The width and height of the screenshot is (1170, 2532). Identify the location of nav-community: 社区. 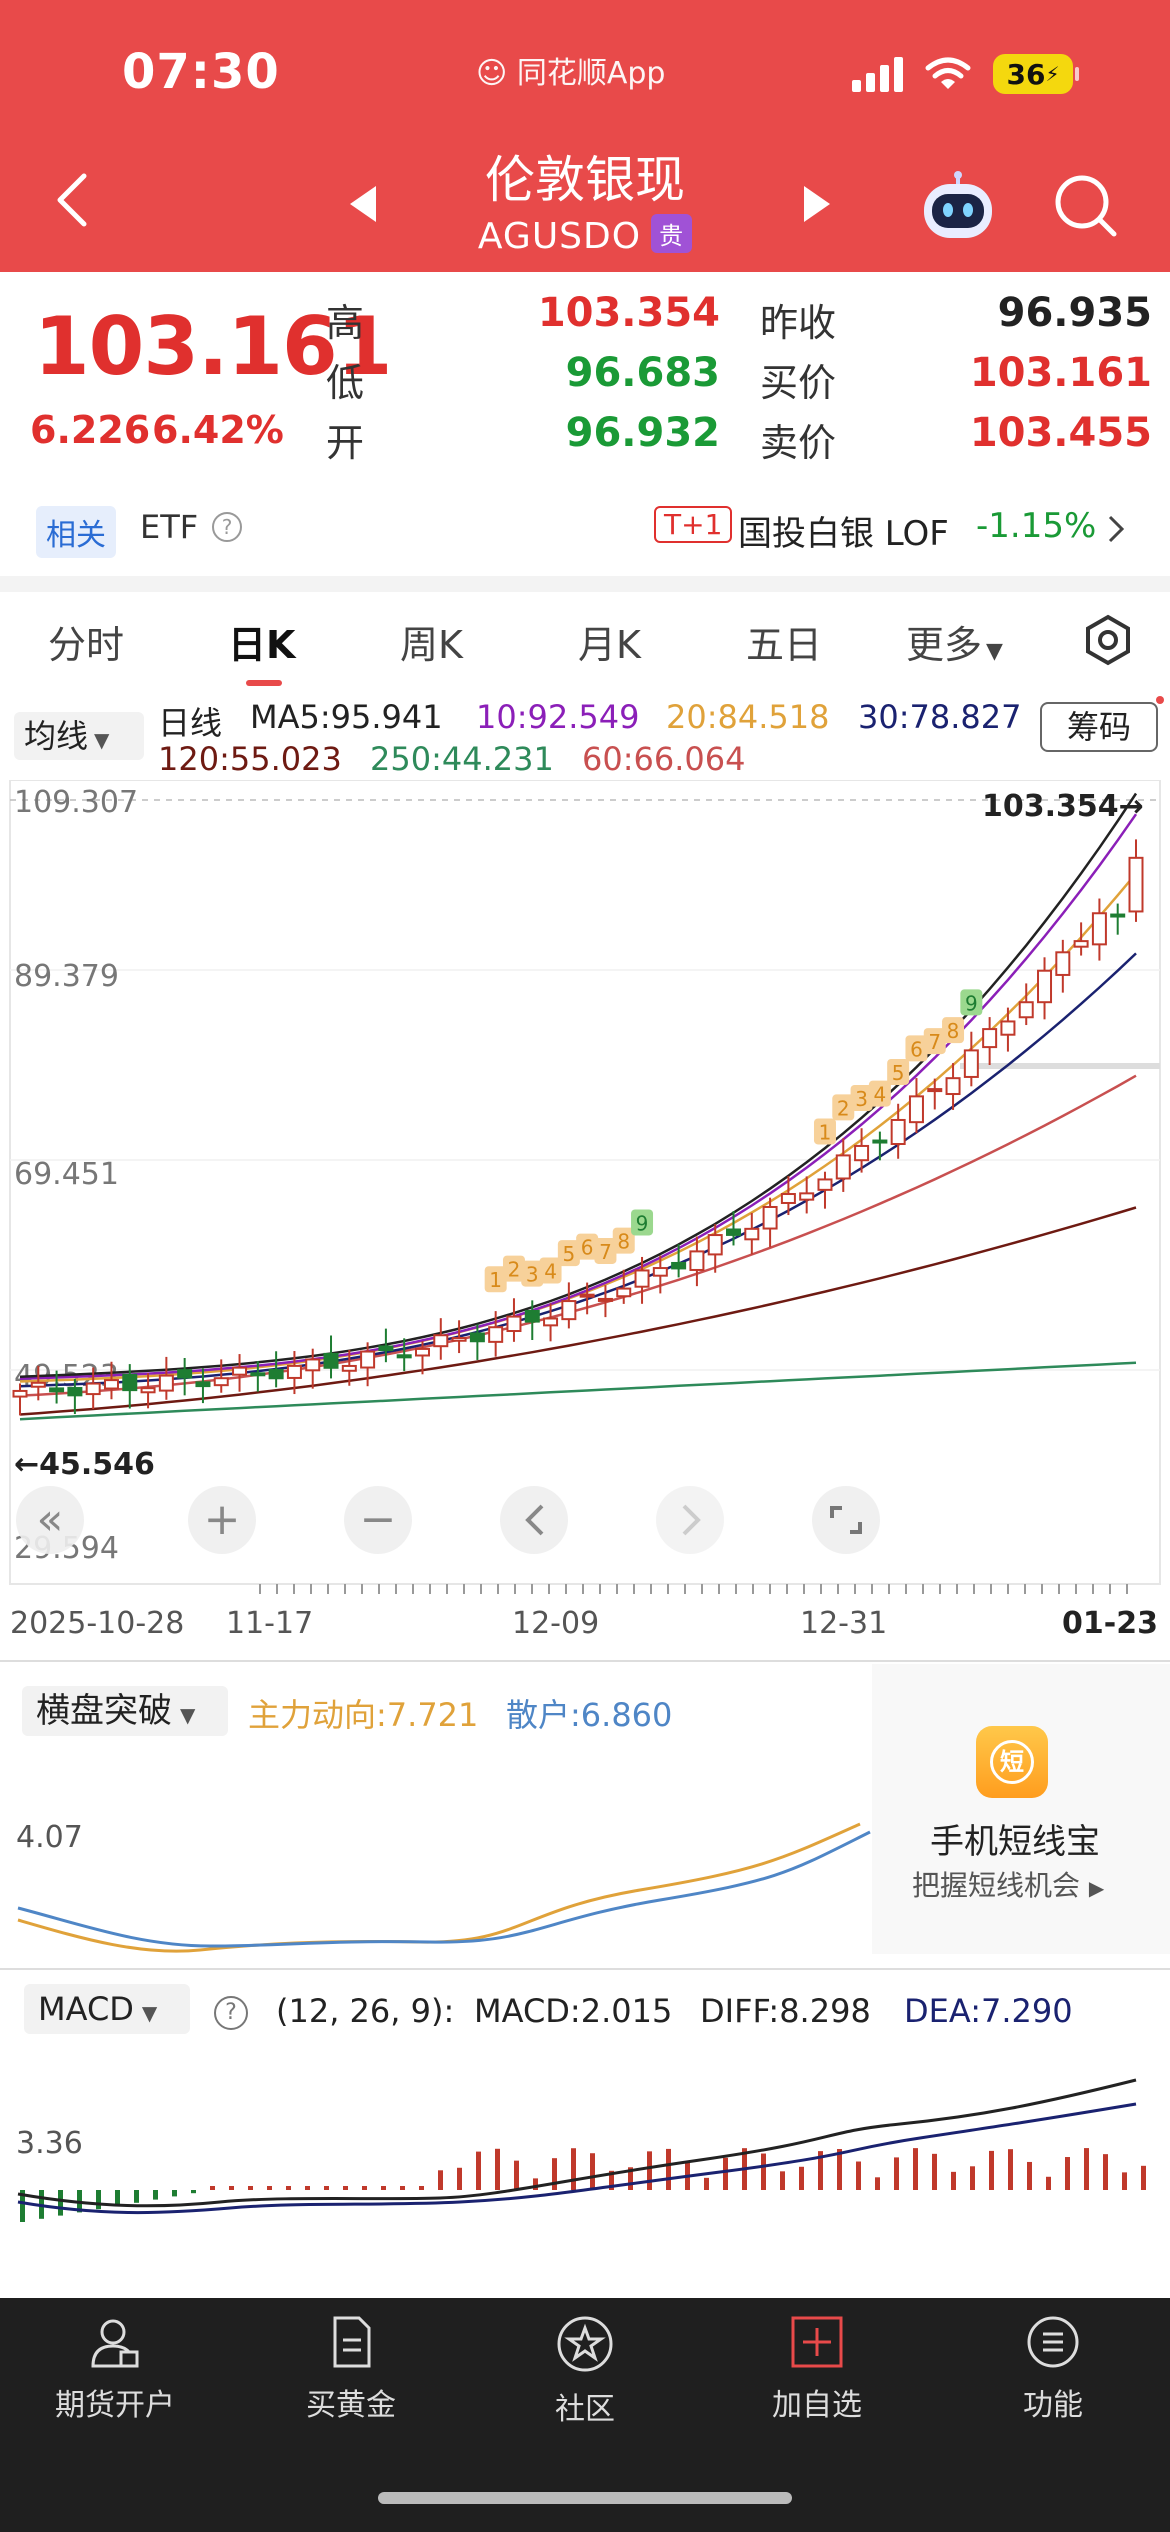
(585, 2371).